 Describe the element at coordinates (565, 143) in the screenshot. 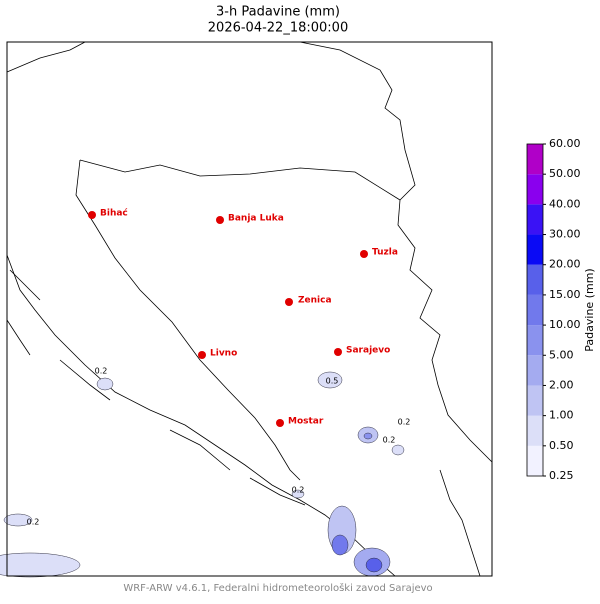

I see `colorbar-tick-label: 60.00` at that location.